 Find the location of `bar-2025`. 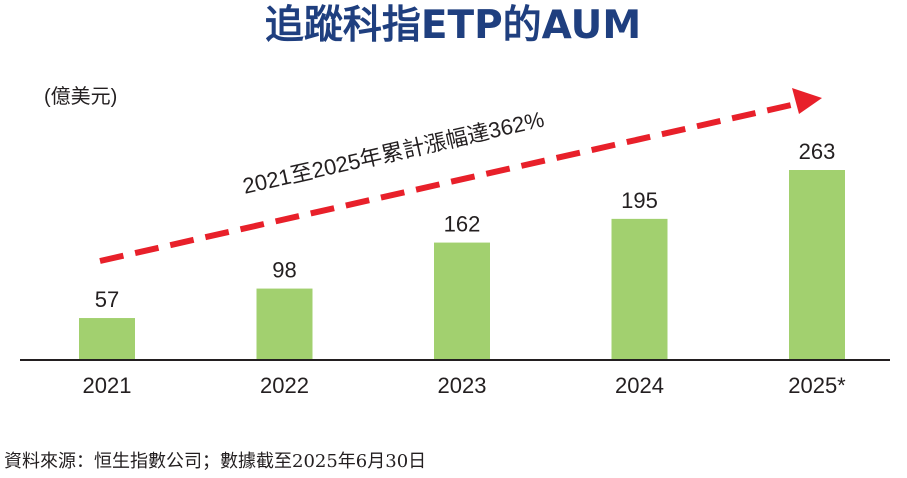

bar-2025 is located at coordinates (817, 264).